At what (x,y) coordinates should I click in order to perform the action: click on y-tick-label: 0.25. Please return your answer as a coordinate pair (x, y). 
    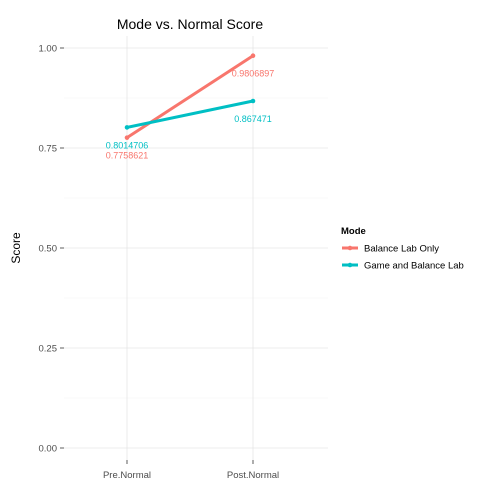
    Looking at the image, I should click on (48, 349).